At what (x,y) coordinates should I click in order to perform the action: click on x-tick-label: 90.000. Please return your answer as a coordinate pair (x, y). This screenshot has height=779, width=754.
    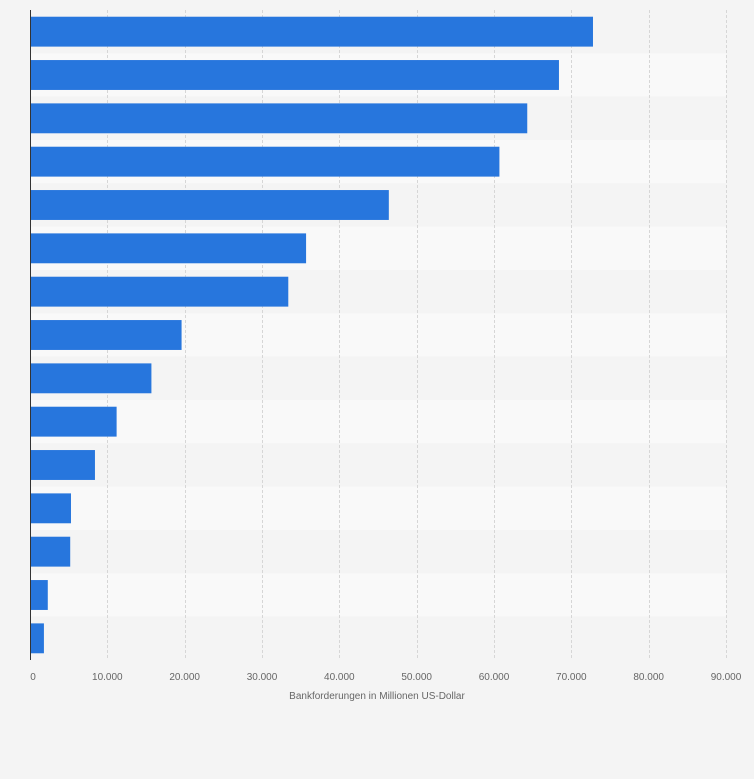
    Looking at the image, I should click on (726, 677).